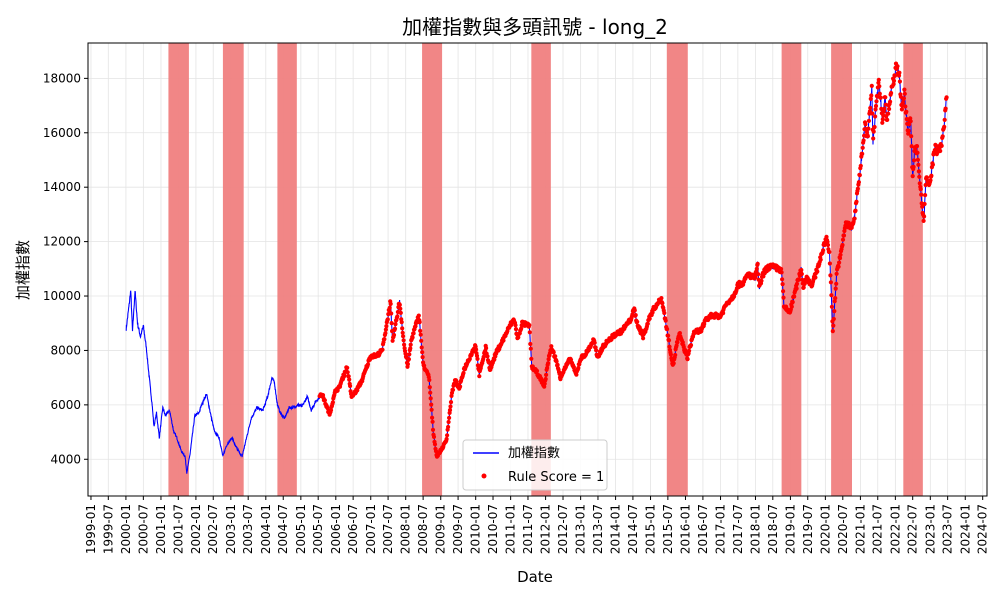 The width and height of the screenshot is (1000, 600). Describe the element at coordinates (458, 529) in the screenshot. I see `x-tick-label: 2009-07` at that location.